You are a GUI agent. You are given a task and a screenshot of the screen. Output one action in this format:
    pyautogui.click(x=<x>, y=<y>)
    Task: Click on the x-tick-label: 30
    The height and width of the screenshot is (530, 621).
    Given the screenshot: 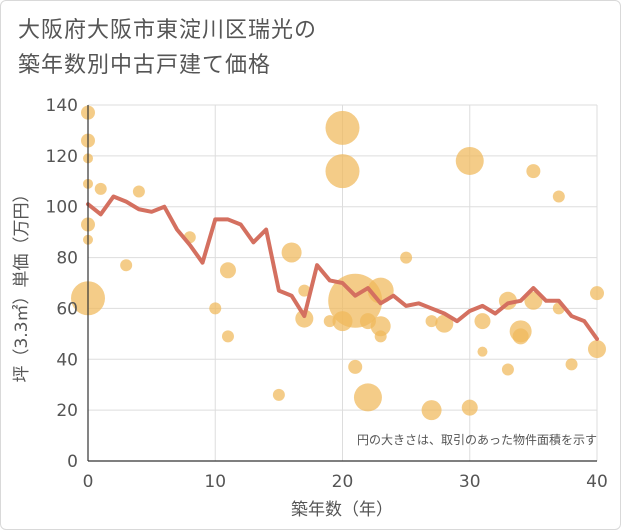 What is the action you would take?
    pyautogui.click(x=470, y=482)
    